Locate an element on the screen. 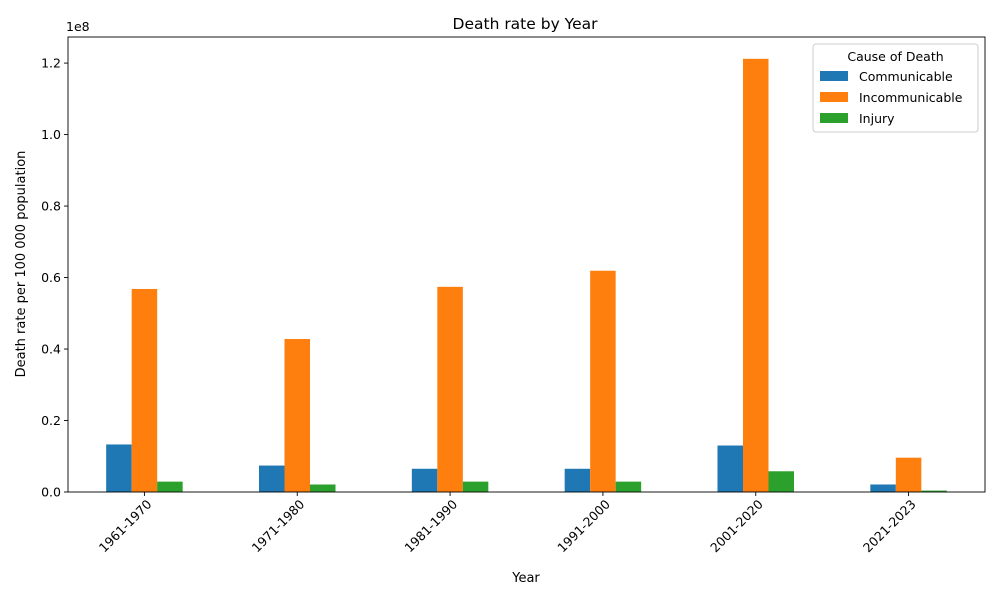 The image size is (1000, 600). bar-incommunicable-2001-2020 is located at coordinates (756, 275).